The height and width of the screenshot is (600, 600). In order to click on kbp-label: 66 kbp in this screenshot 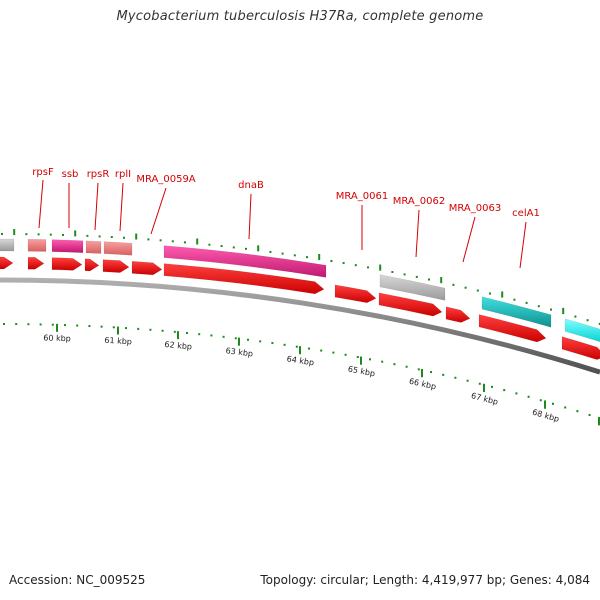, I will do `click(422, 384)`.